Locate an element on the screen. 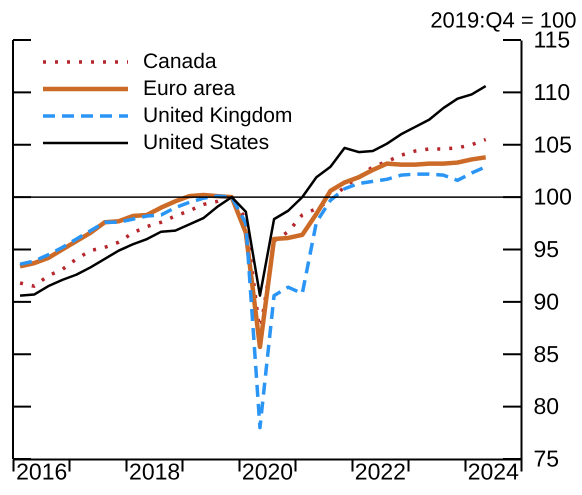 Image resolution: width=582 pixels, height=495 pixels. y-tick-label: 100 is located at coordinates (553, 197).